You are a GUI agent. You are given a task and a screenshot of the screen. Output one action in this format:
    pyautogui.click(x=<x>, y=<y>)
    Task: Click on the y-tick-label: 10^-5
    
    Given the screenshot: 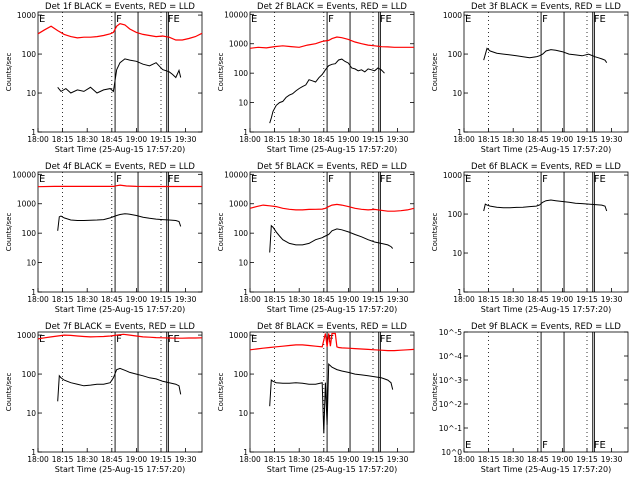 What is the action you would take?
    pyautogui.click(x=451, y=332)
    